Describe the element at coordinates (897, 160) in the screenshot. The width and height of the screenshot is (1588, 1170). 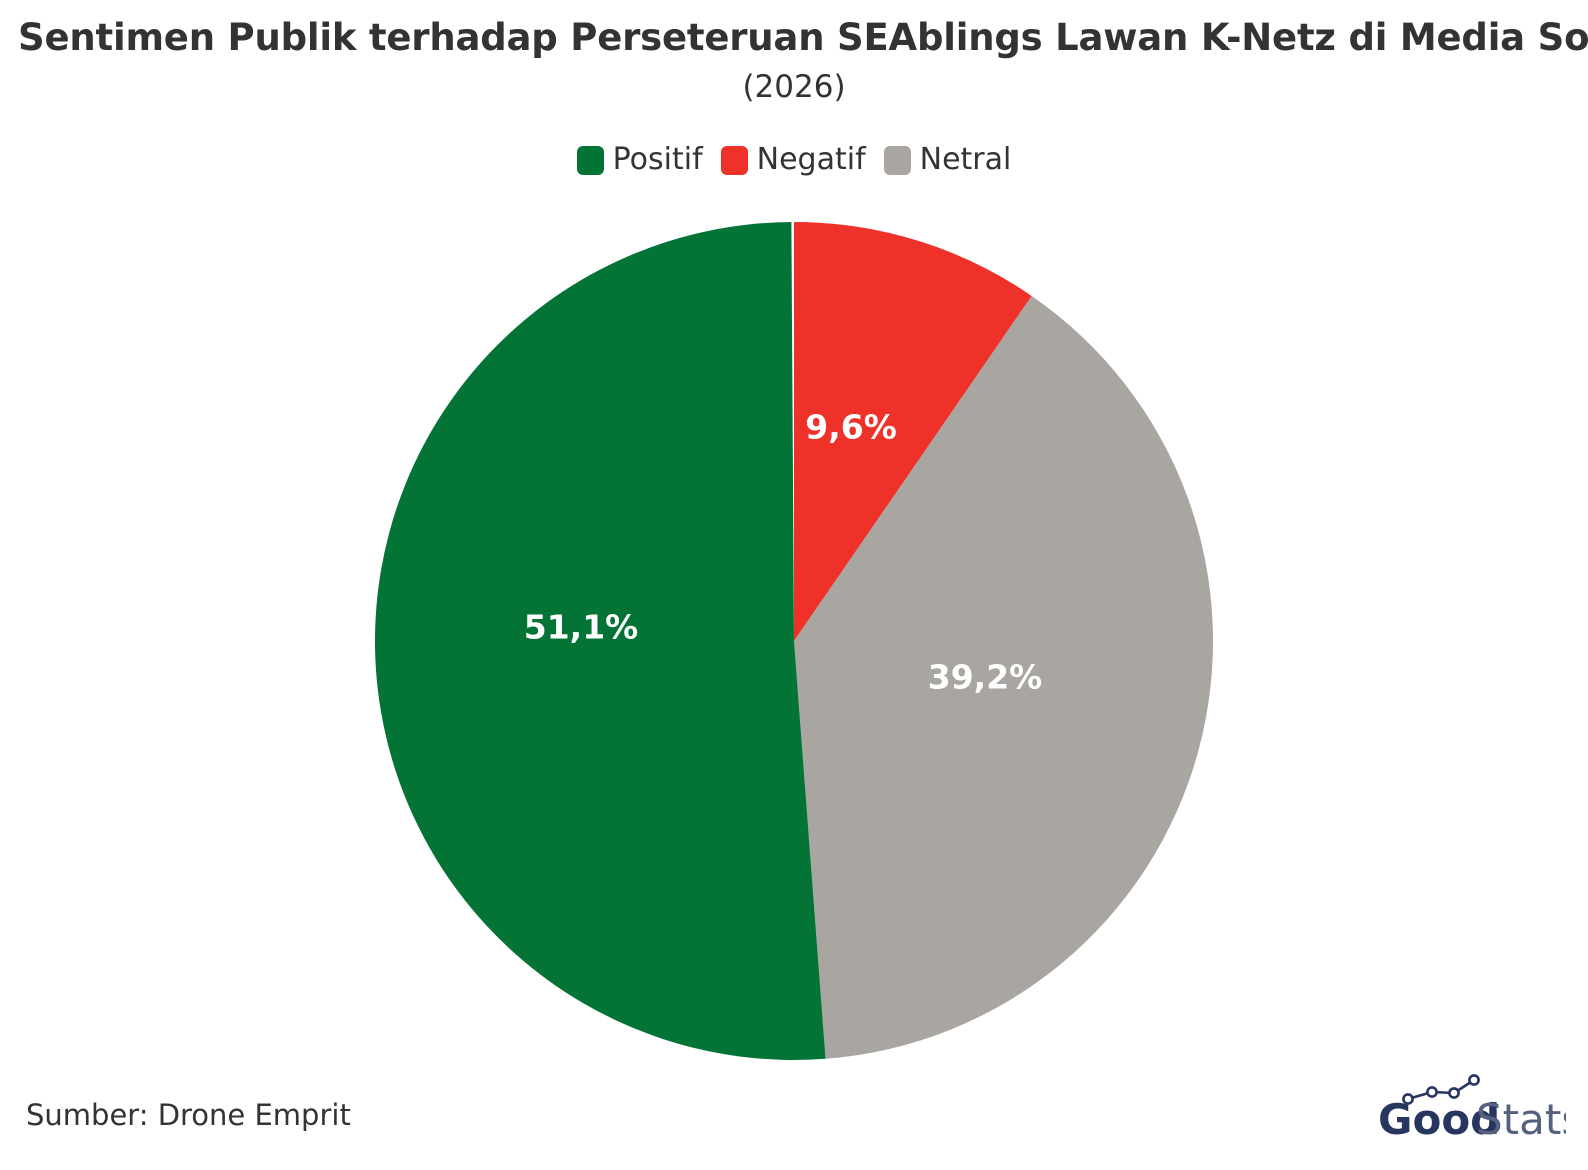
I see `legend-swatch-netral-icon` at that location.